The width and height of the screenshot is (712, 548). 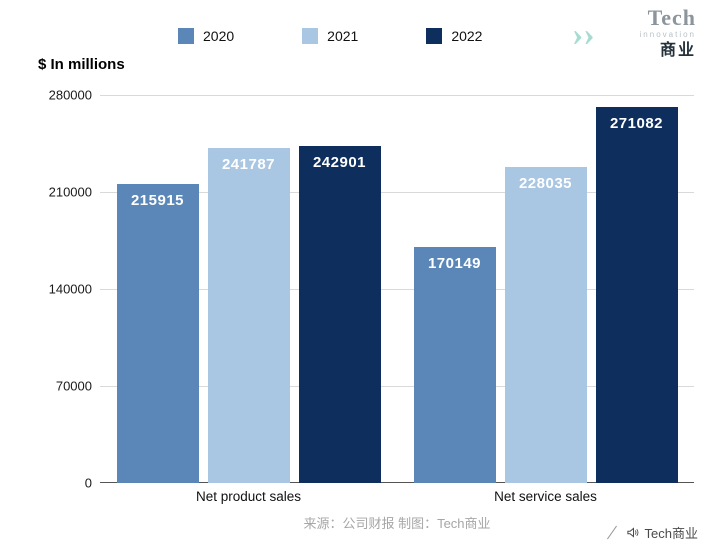 I want to click on chevron-icon: ››, so click(x=583, y=34).